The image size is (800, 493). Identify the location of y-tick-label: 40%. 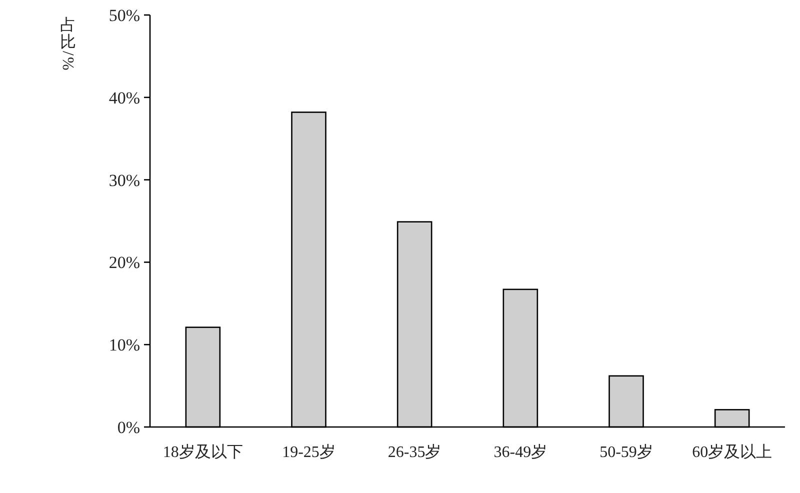
(124, 98).